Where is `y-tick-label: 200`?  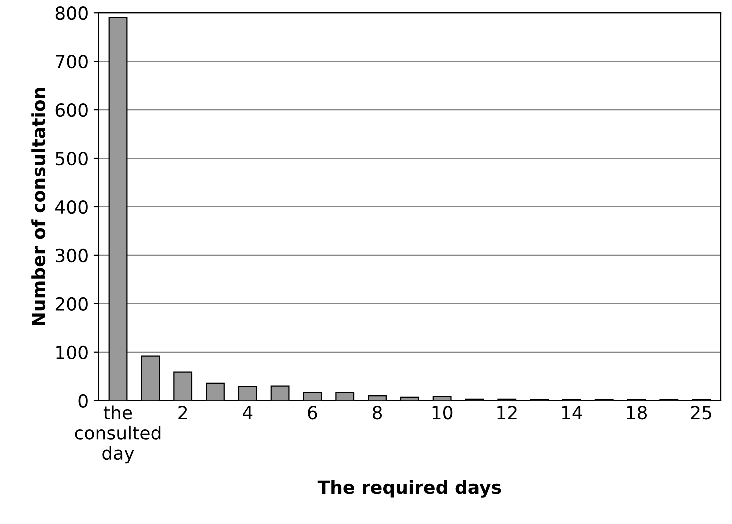
y-tick-label: 200 is located at coordinates (72, 304).